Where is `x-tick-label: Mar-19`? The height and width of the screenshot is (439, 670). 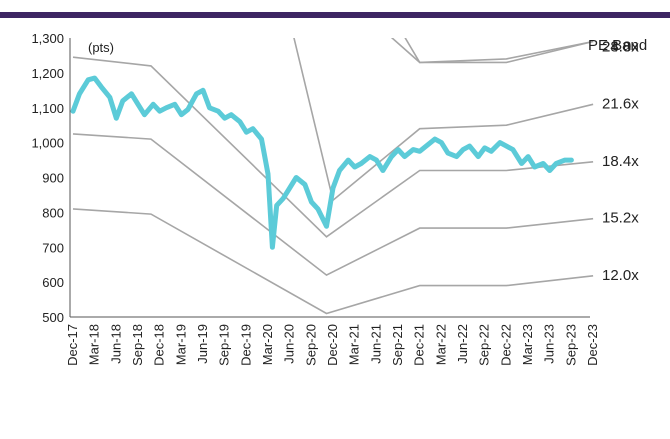 x-tick-label: Mar-19 is located at coordinates (180, 344).